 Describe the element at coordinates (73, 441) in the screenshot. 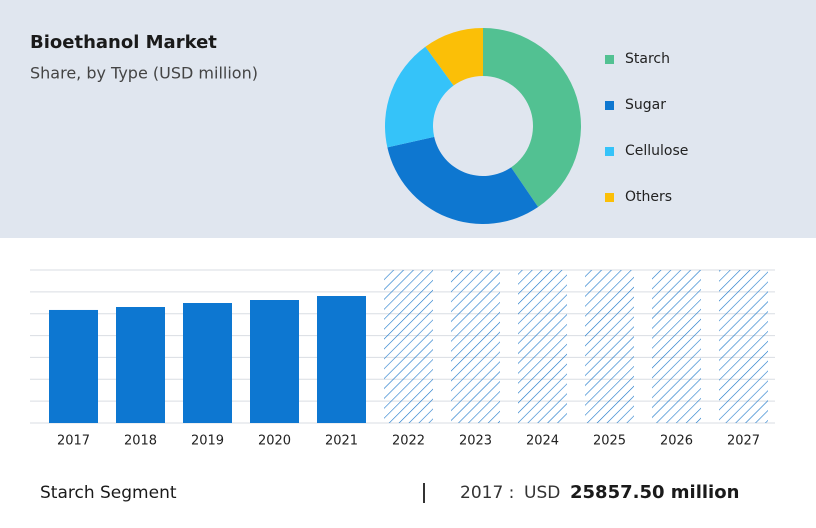

I see `x-tick-label: 2017` at that location.